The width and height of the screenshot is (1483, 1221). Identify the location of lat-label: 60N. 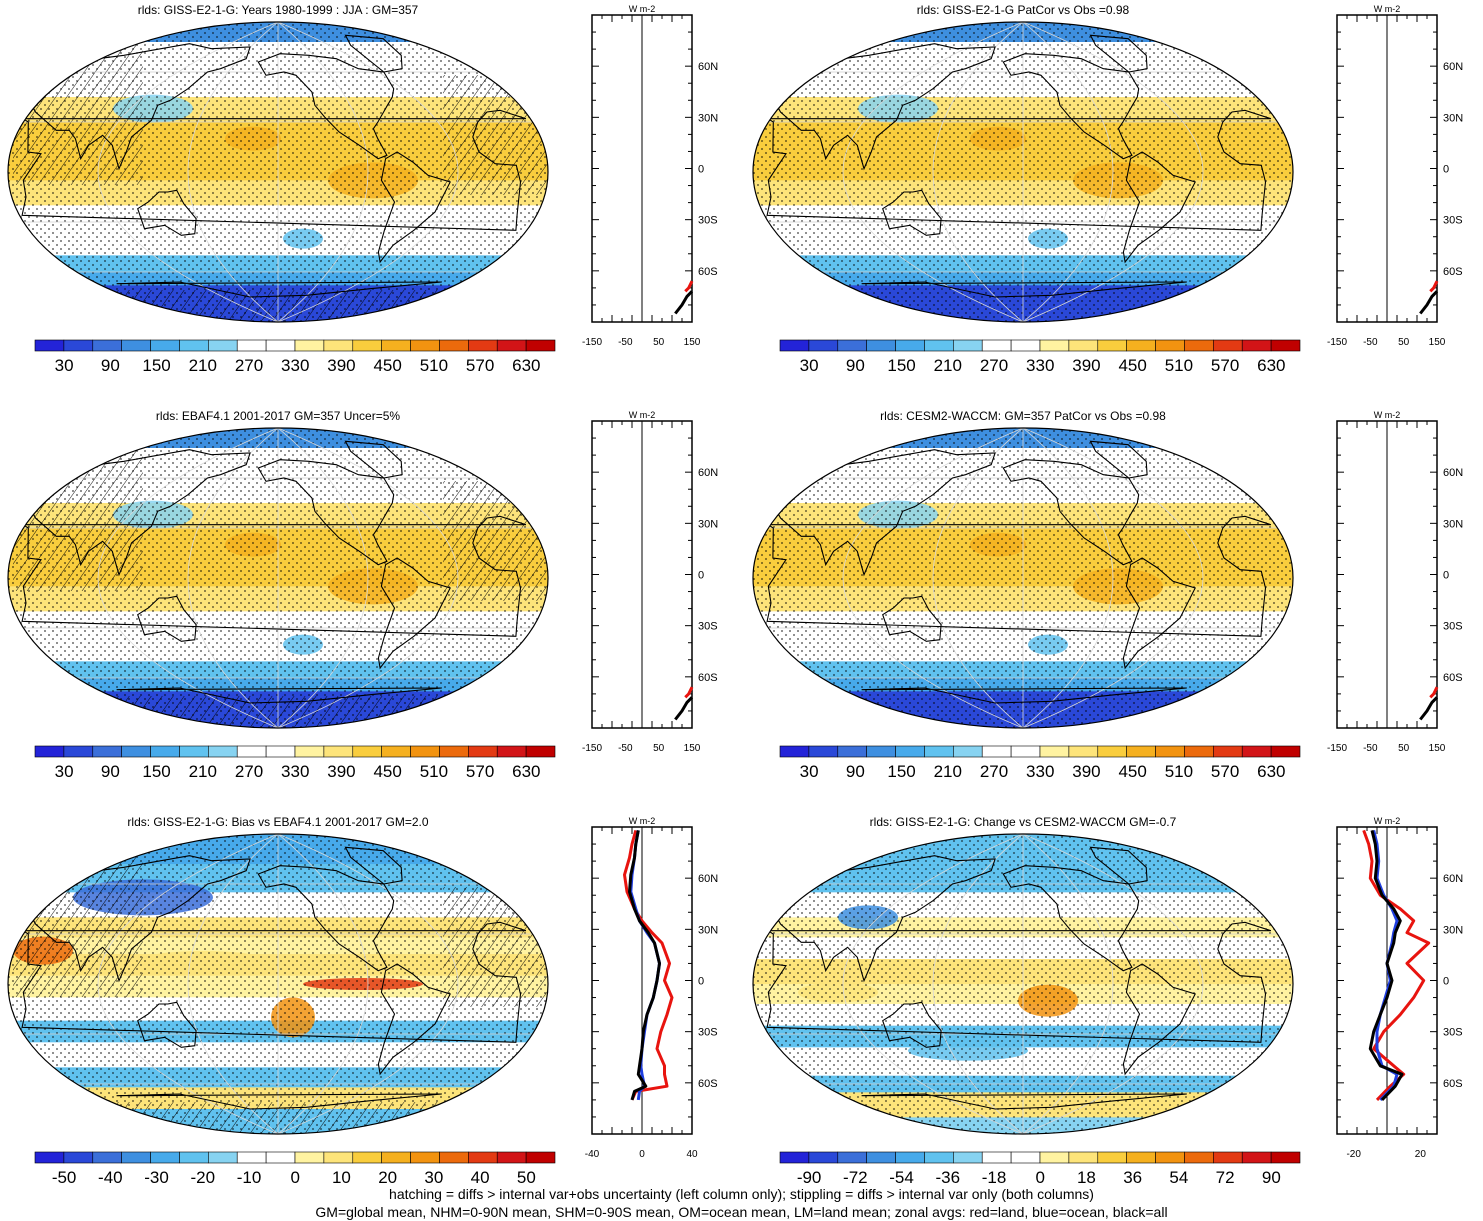
(708, 67).